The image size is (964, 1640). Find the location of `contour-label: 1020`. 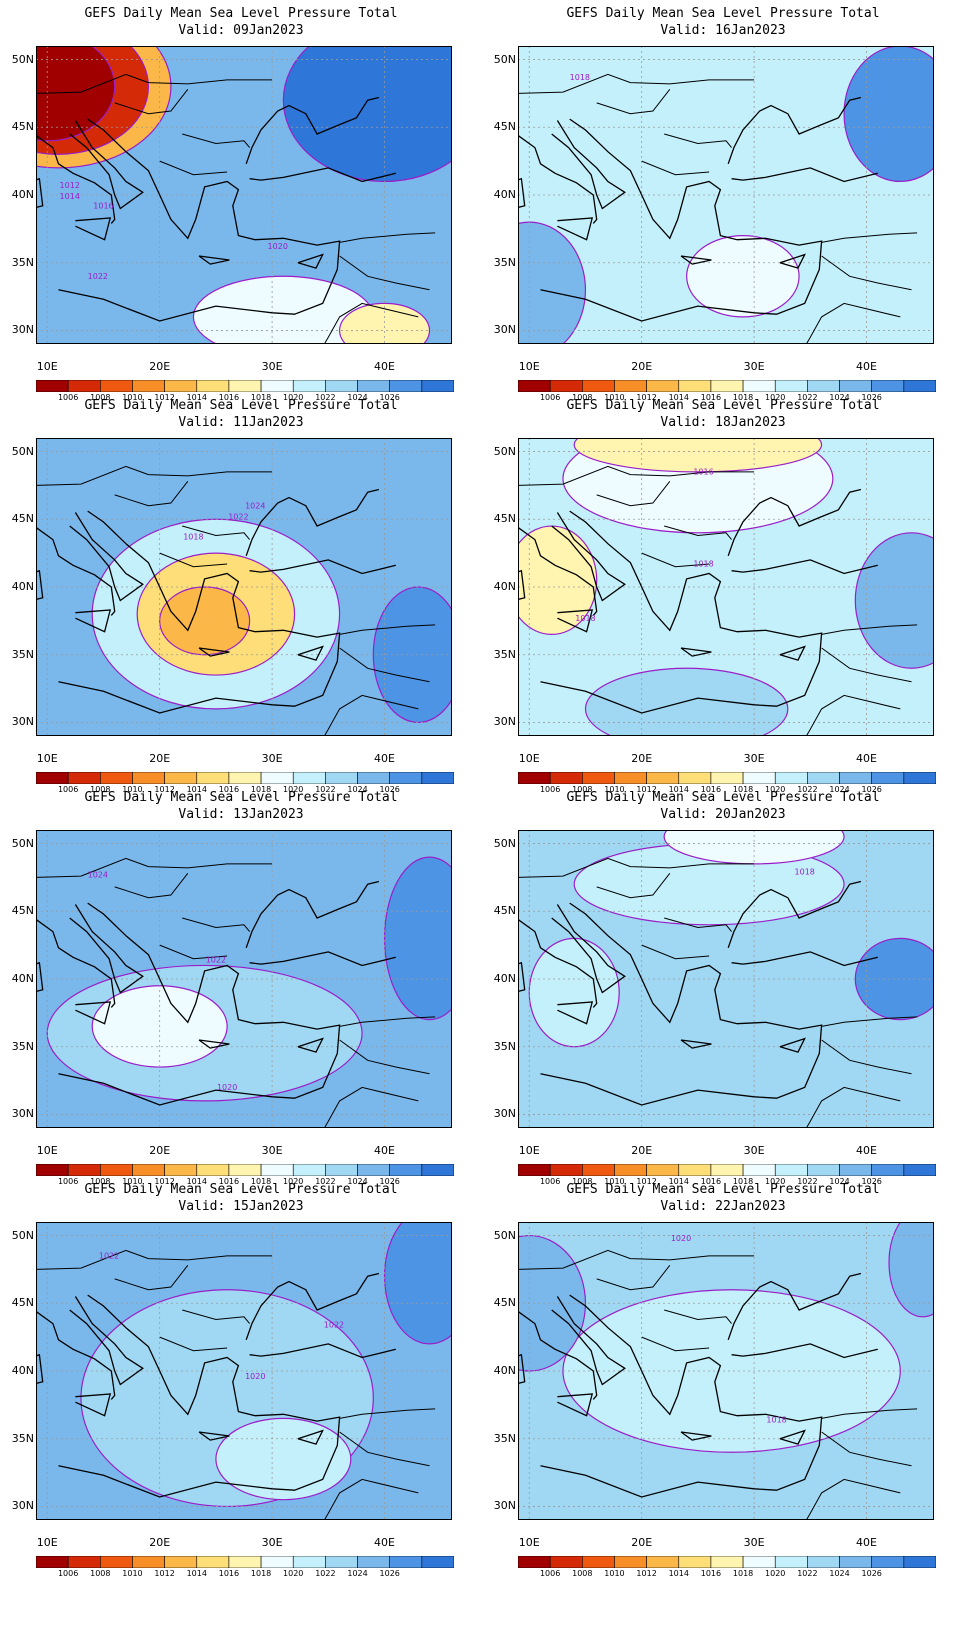

contour-label: 1020 is located at coordinates (227, 1087).